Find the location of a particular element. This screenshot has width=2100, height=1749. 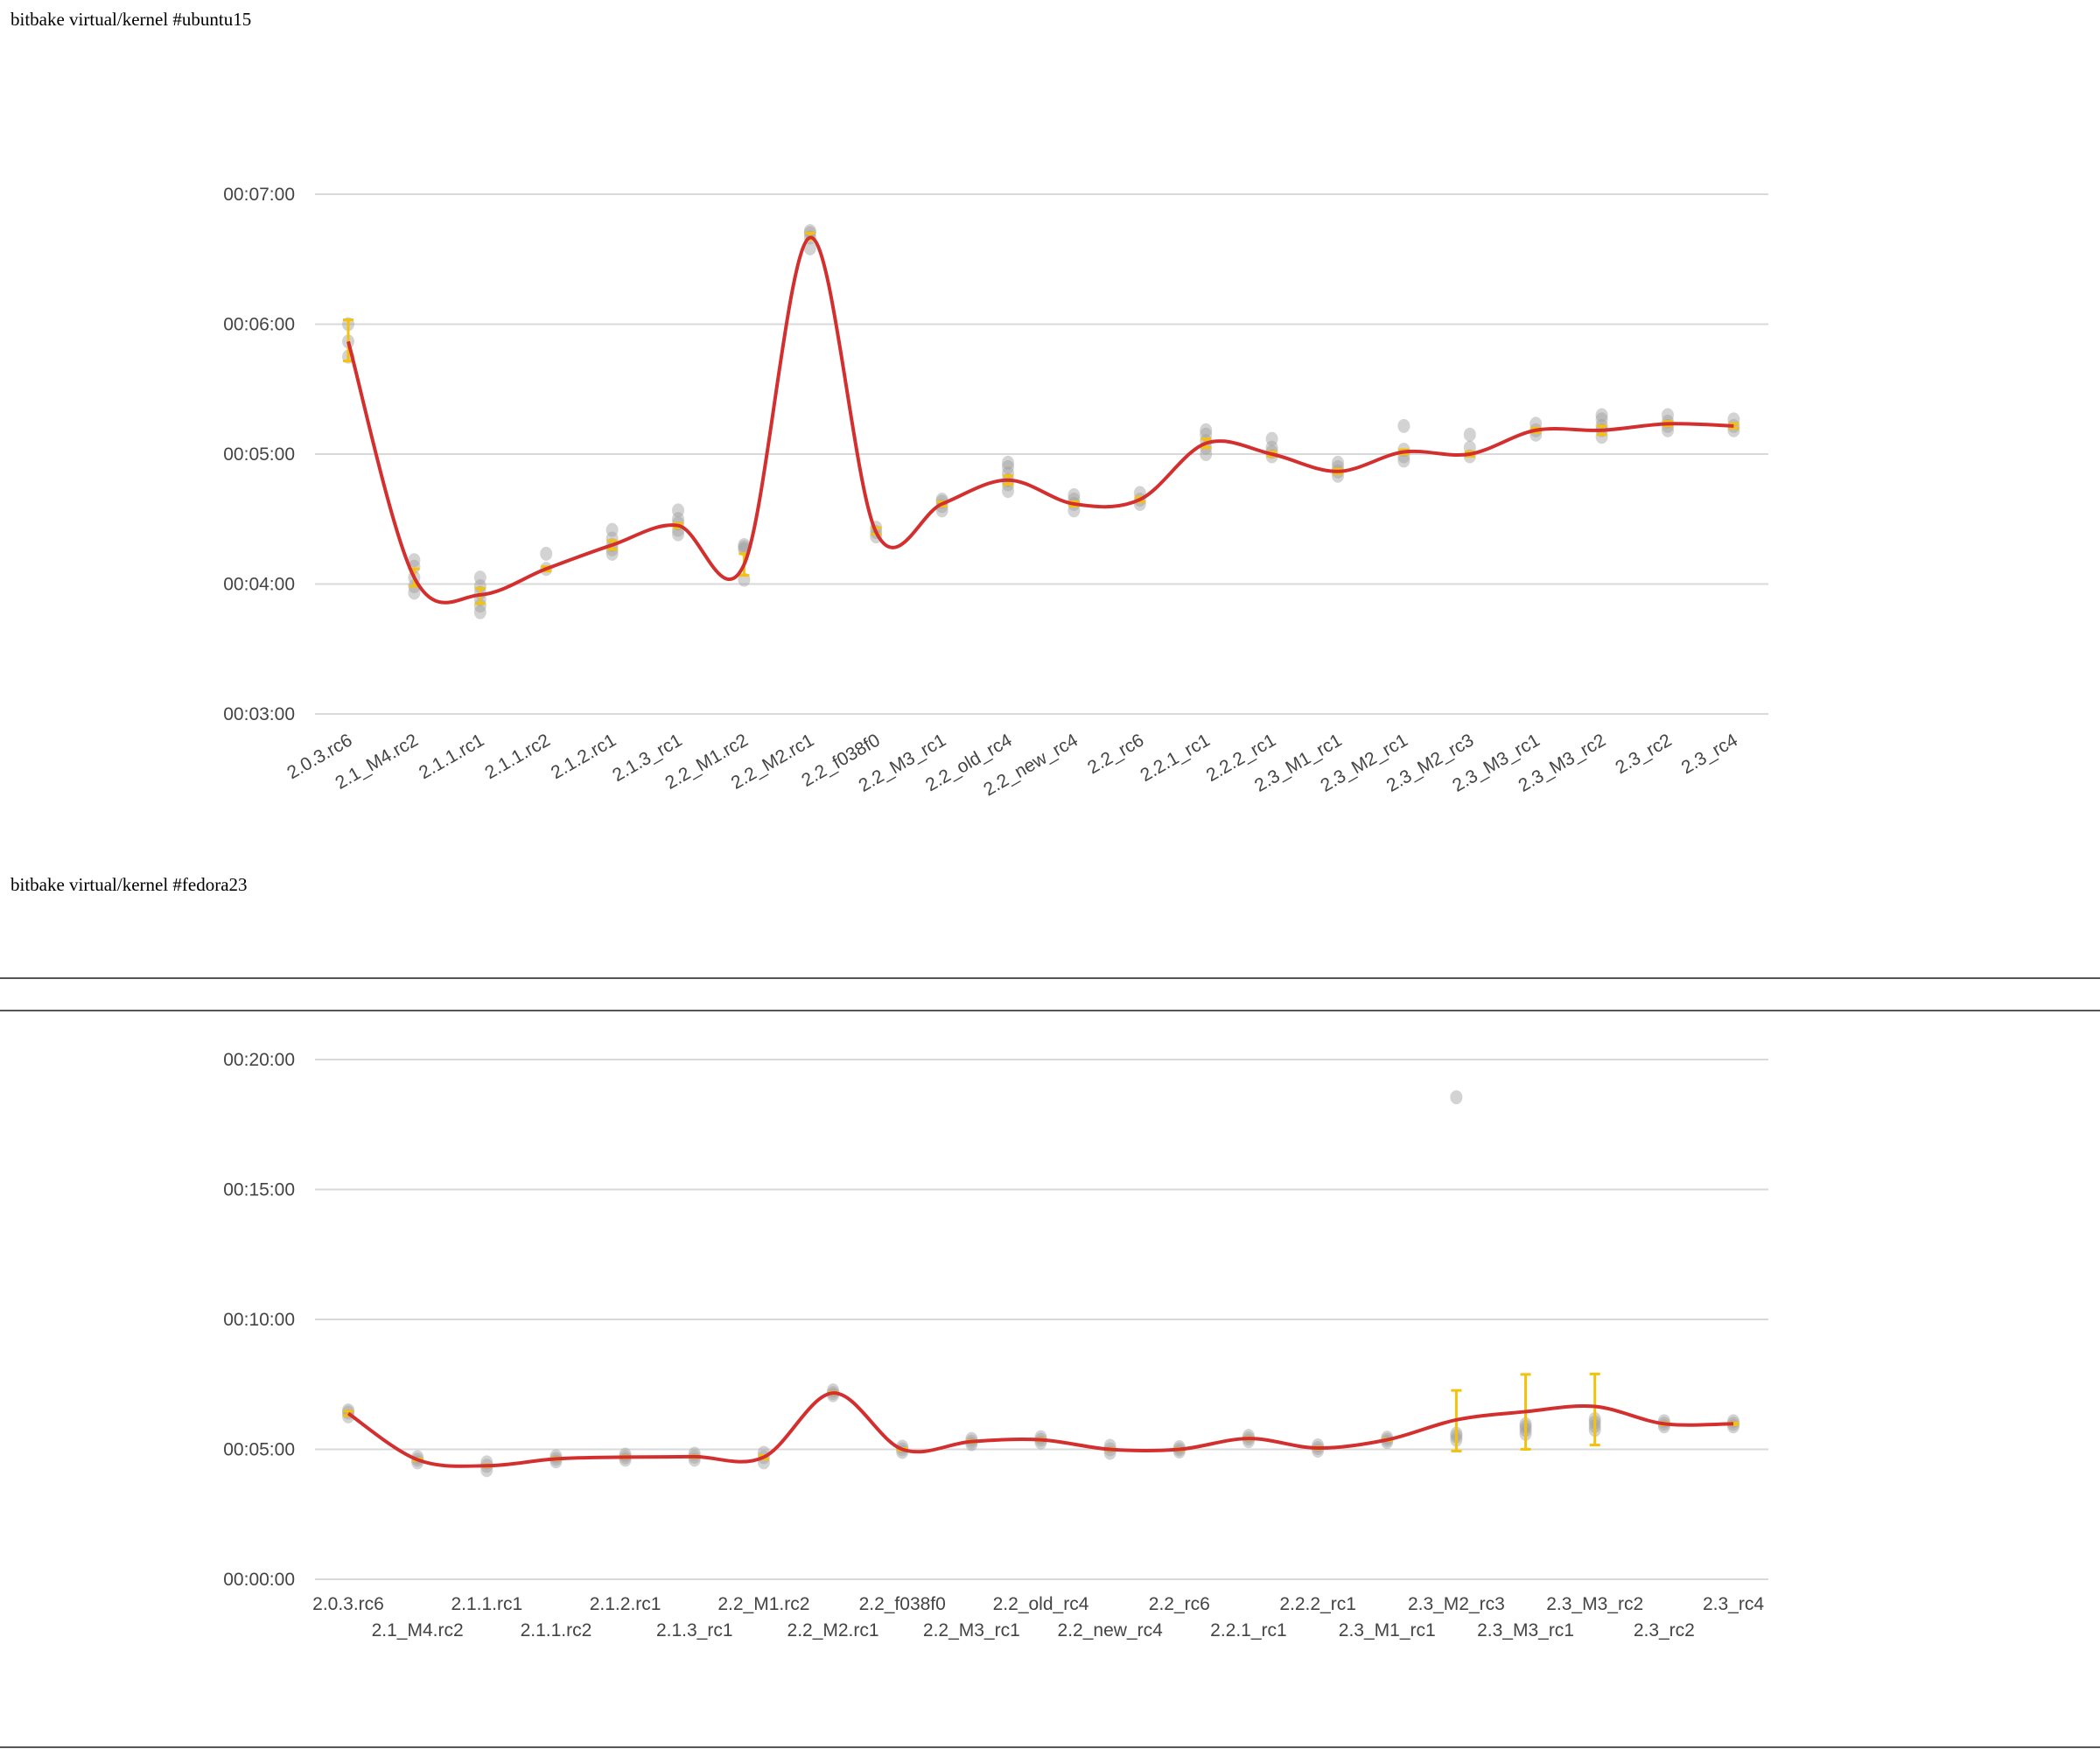

x-tick-label: 2.2_new_rc4 is located at coordinates (1111, 1630).